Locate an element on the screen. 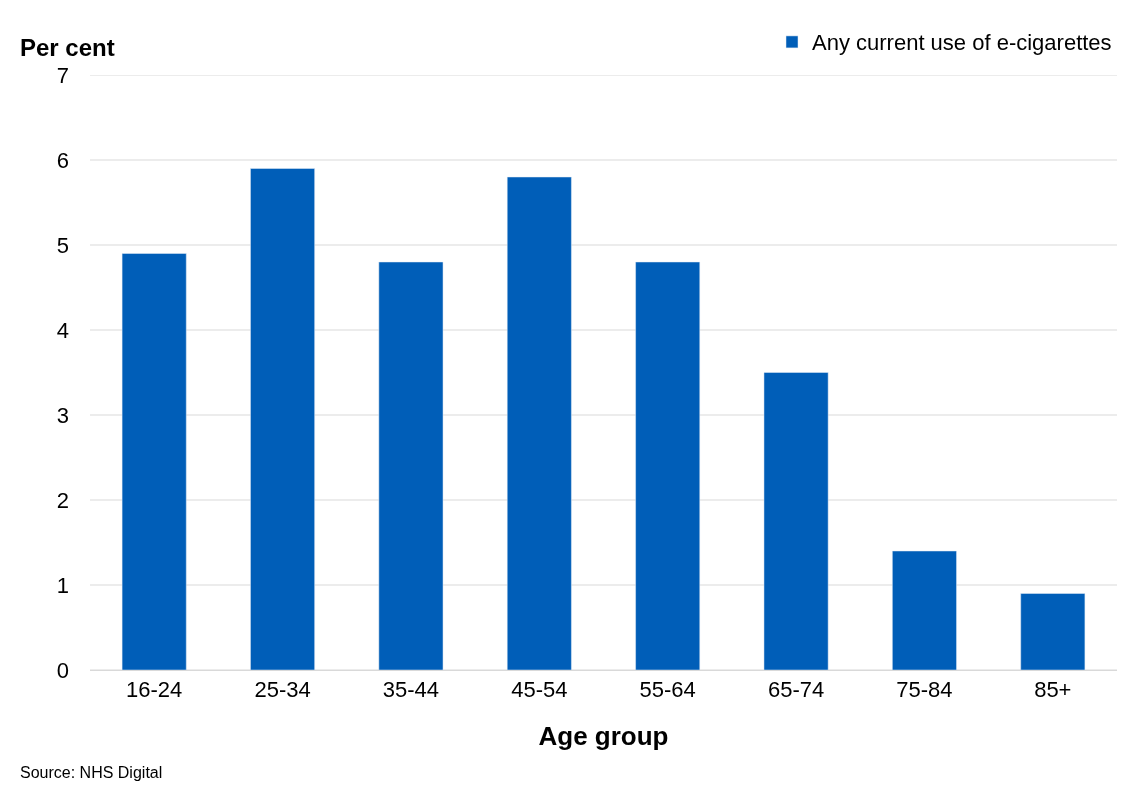 The height and width of the screenshot is (800, 1127). legend-label: Any current use of e-cigarettes is located at coordinates (962, 43).